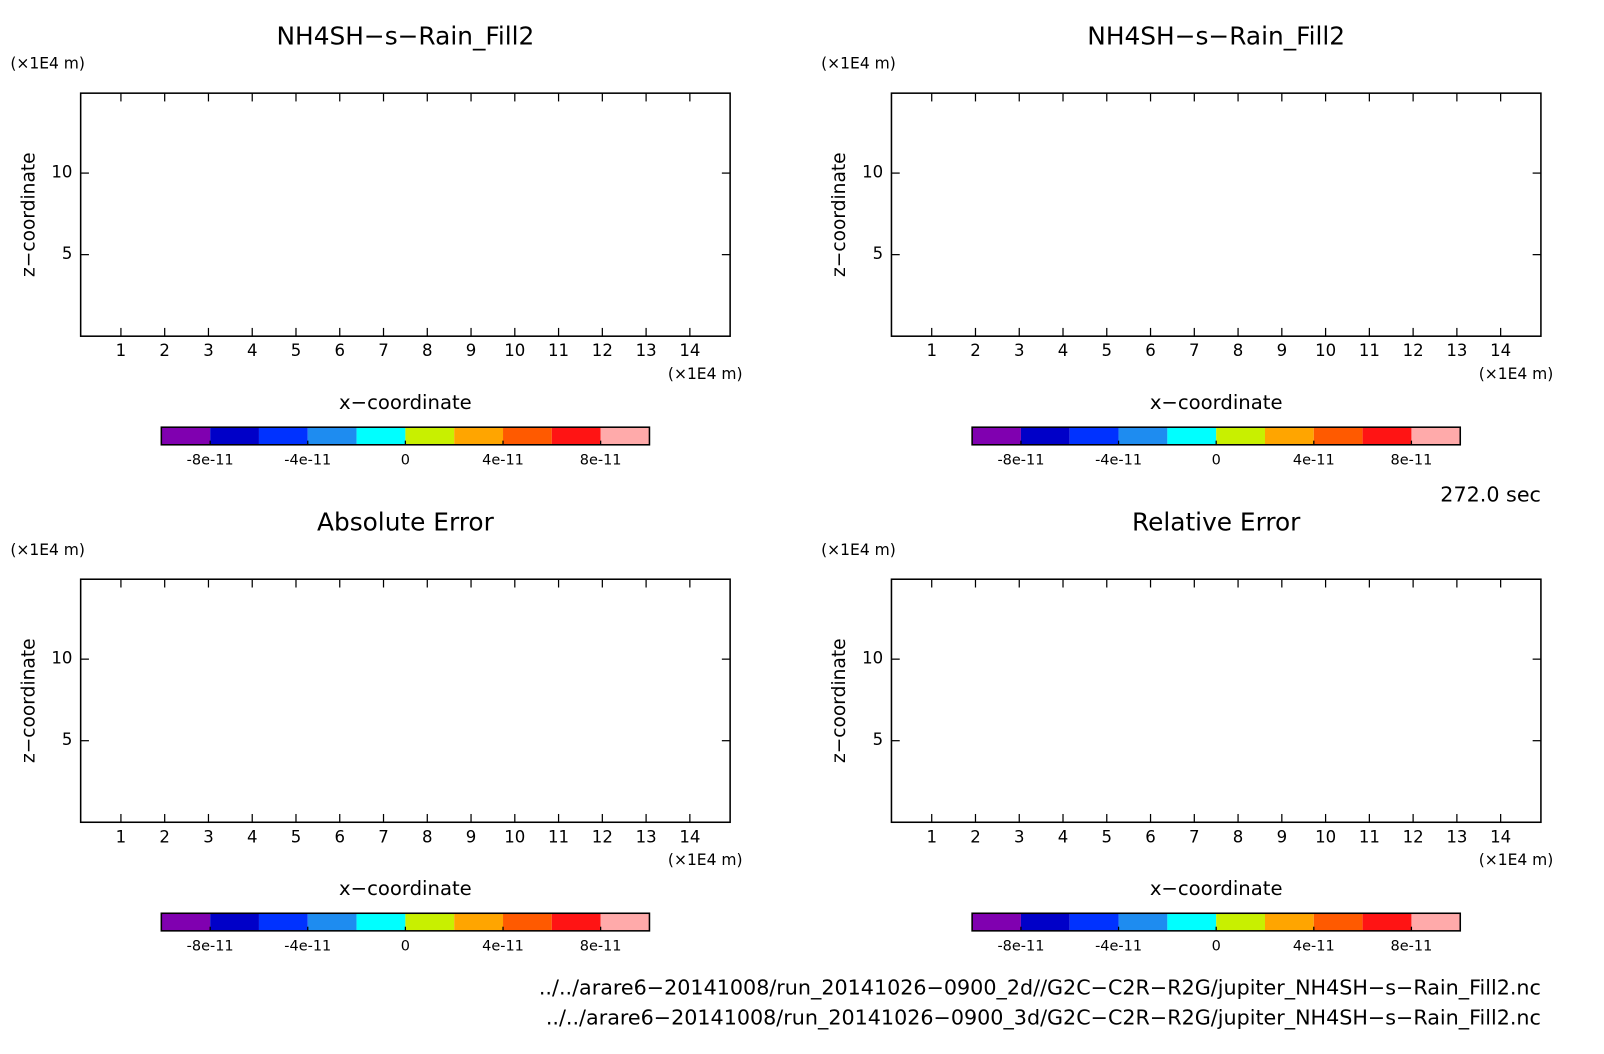 The image size is (1604, 1054). I want to click on x-tick-label: 5, so click(1107, 836).